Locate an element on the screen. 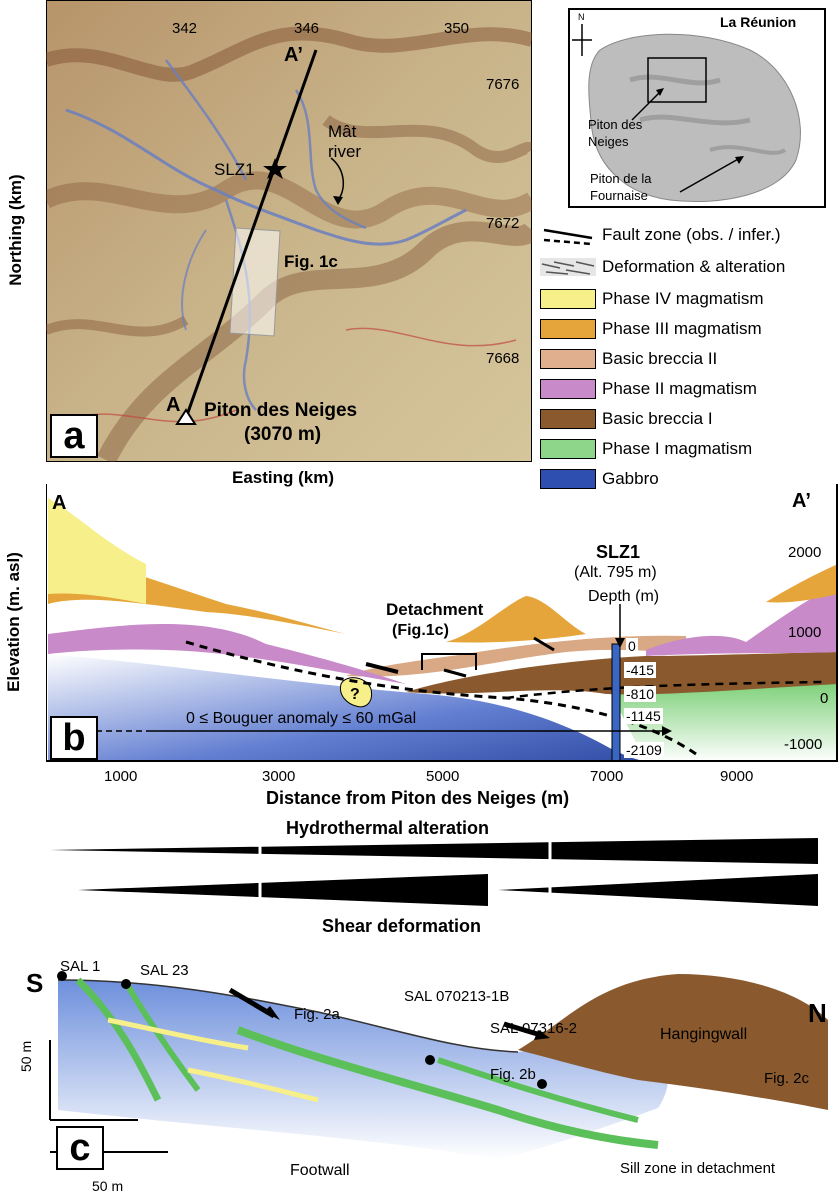  depth-415: -415 is located at coordinates (640, 670).